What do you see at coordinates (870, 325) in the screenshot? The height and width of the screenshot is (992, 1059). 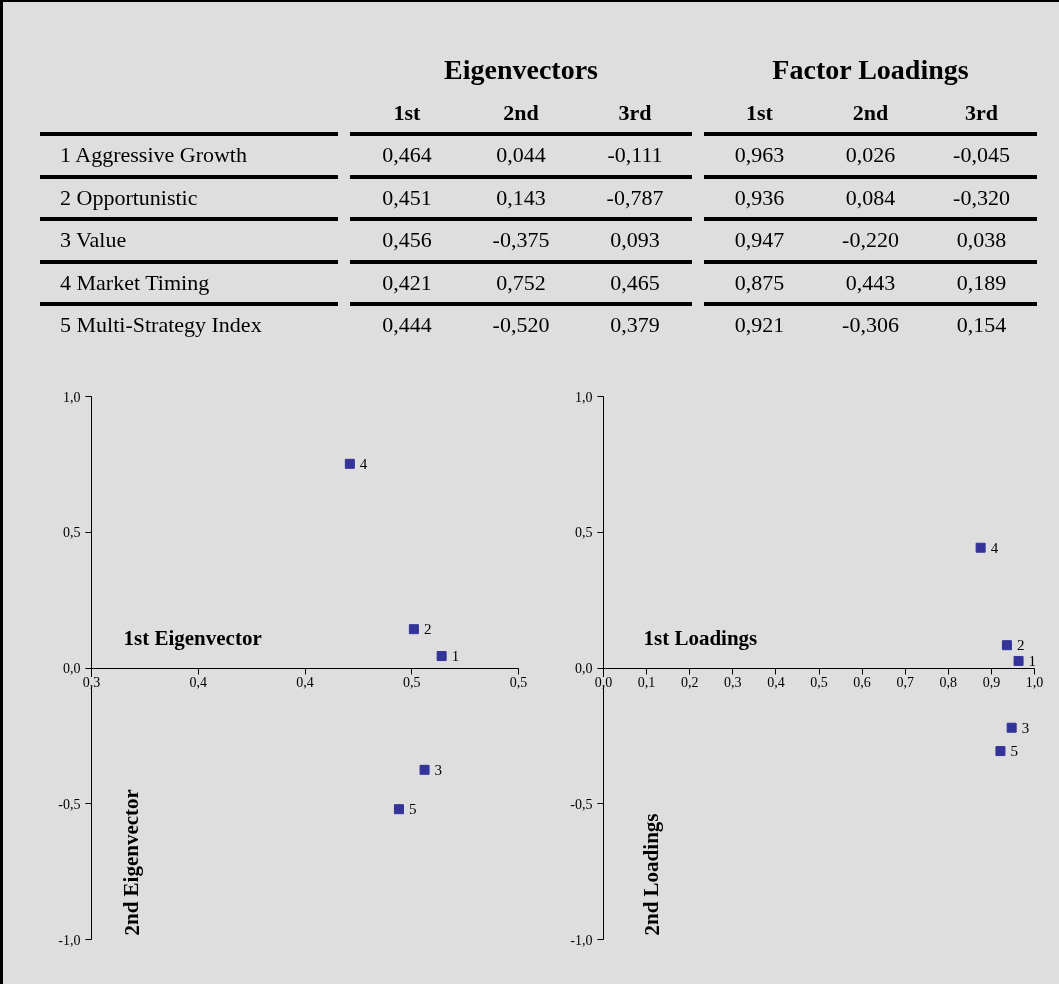 I see `text: -0,306` at bounding box center [870, 325].